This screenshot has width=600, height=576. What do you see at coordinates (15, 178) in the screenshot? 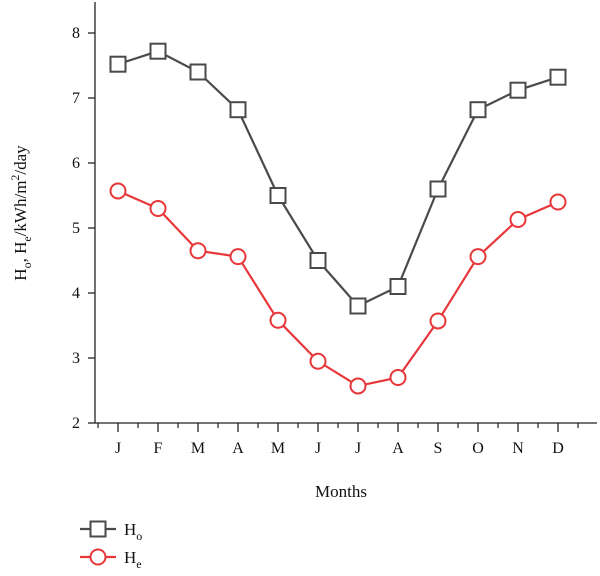
I see `y-axis-title-superscript: 2` at bounding box center [15, 178].